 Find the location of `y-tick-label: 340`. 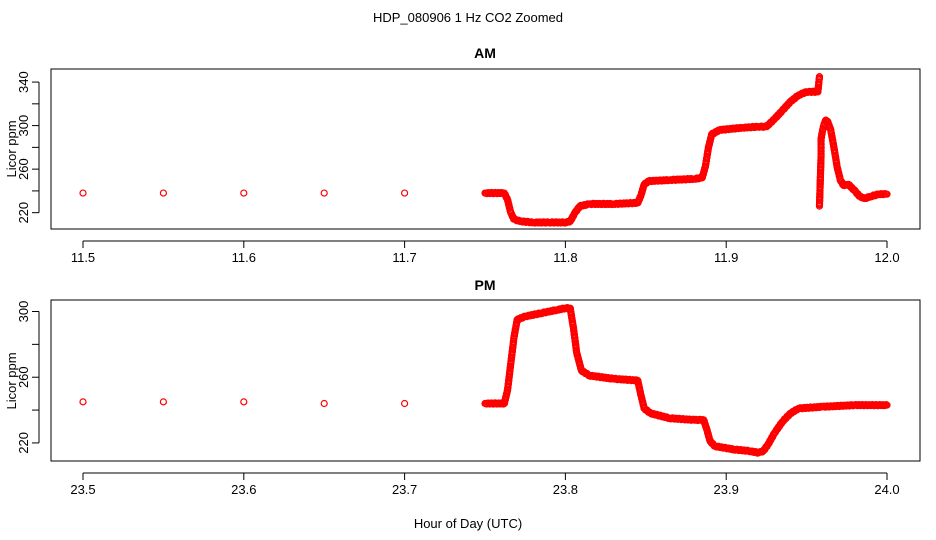

y-tick-label: 340 is located at coordinates (23, 82).